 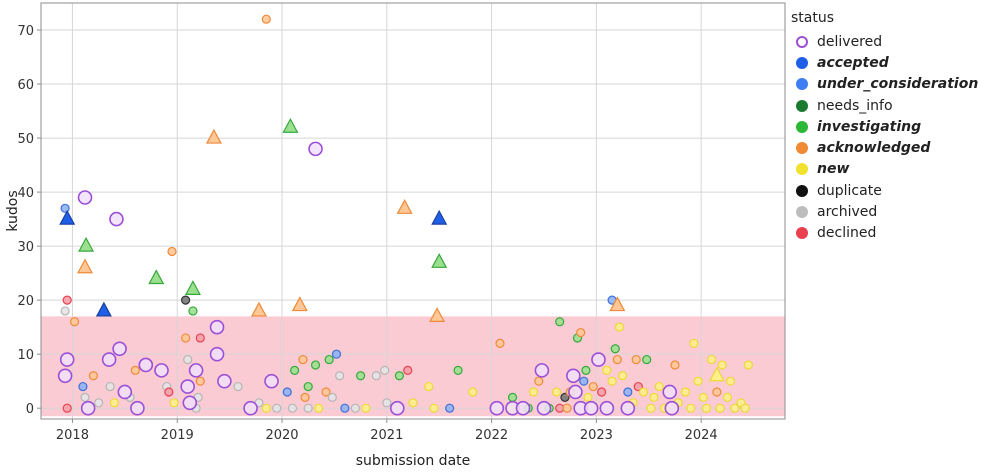 What do you see at coordinates (833, 169) in the screenshot?
I see `legend-label: new` at bounding box center [833, 169].